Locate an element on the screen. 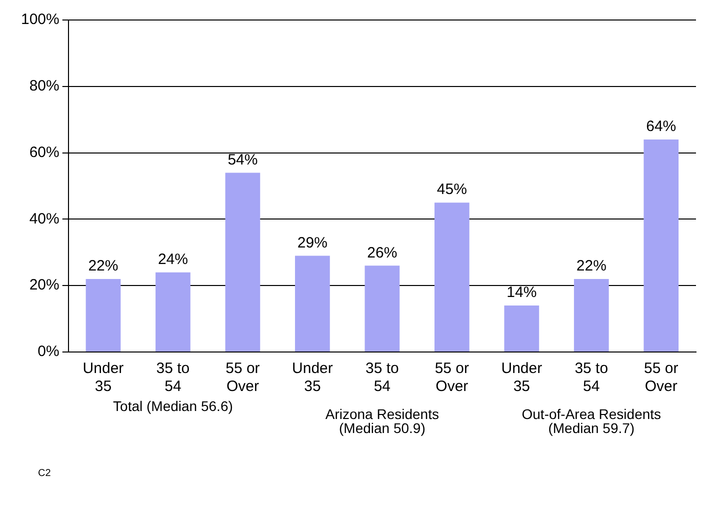 Image resolution: width=714 pixels, height=507 pixels. y-tick-label: 60% is located at coordinates (44, 152).